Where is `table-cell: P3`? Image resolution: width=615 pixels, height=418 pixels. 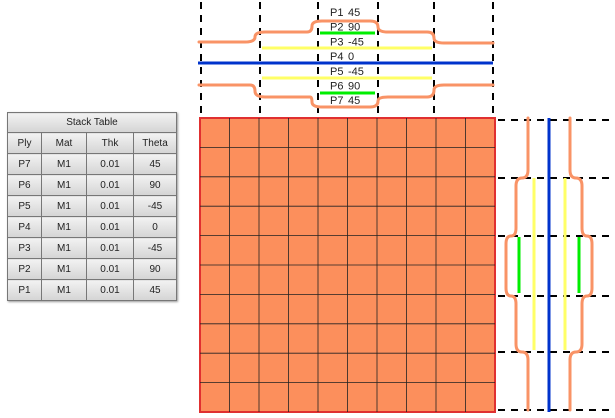 table-cell: P3 is located at coordinates (24, 248).